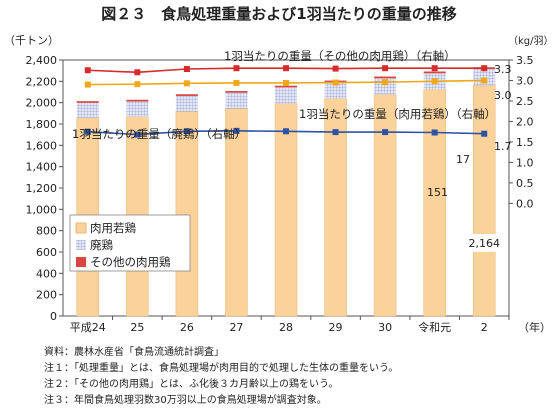 Image resolution: width=558 pixels, height=409 pixels. Describe the element at coordinates (525, 80) in the screenshot. I see `right-tick-label: 3.0` at that location.